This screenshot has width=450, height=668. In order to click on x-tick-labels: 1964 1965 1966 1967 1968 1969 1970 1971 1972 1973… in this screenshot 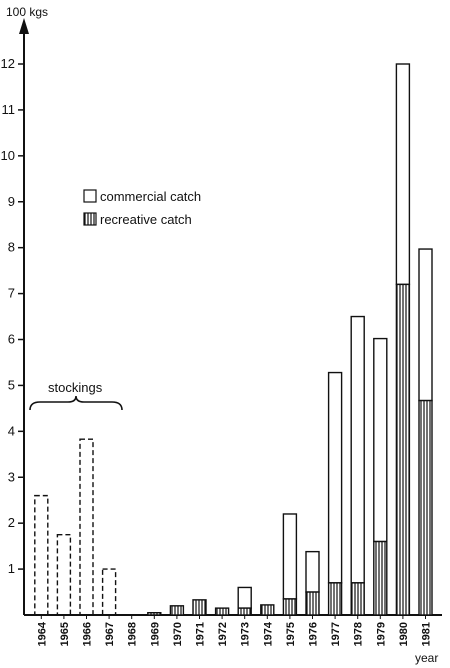, I will do `click(234, 630)`.